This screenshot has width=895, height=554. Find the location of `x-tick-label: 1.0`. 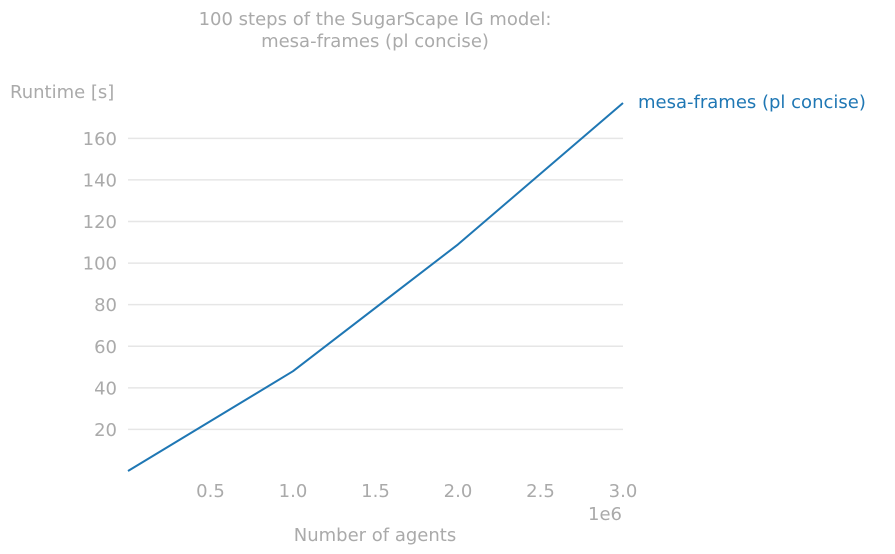

x-tick-label: 1.0 is located at coordinates (293, 491).